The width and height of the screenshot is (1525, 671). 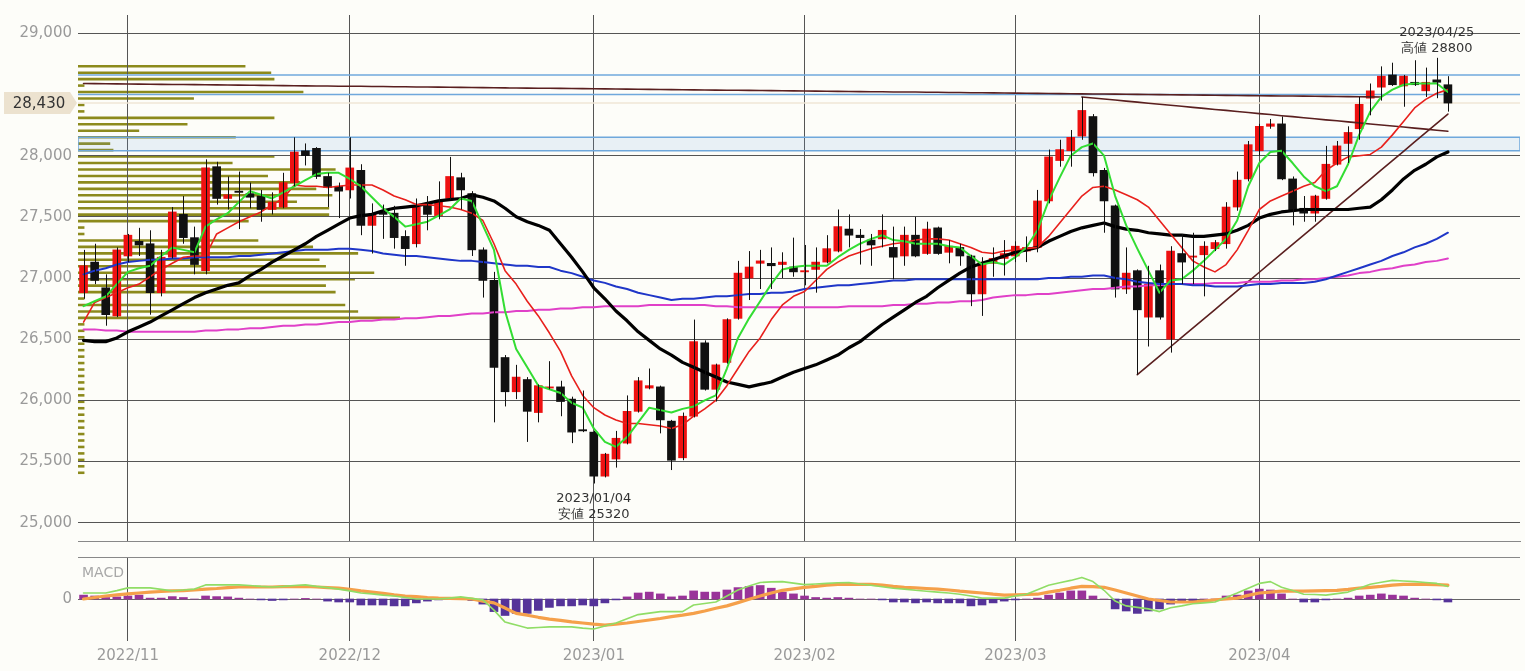 What do you see at coordinates (128, 654) in the screenshot?
I see `x-tick-label: 2022/11` at bounding box center [128, 654].